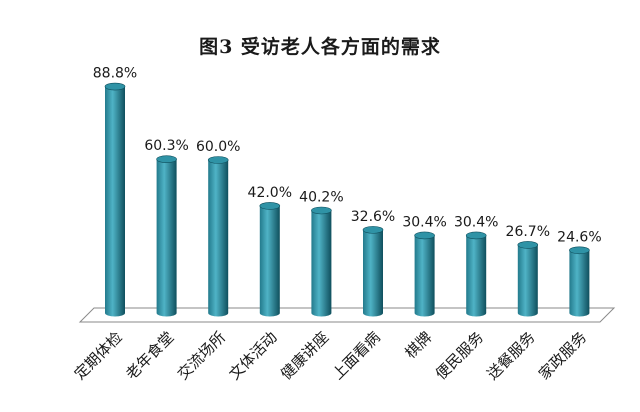 Image resolution: width=640 pixels, height=412 pixels. Describe the element at coordinates (459, 355) in the screenshot. I see `category-label: 便民服务` at that location.